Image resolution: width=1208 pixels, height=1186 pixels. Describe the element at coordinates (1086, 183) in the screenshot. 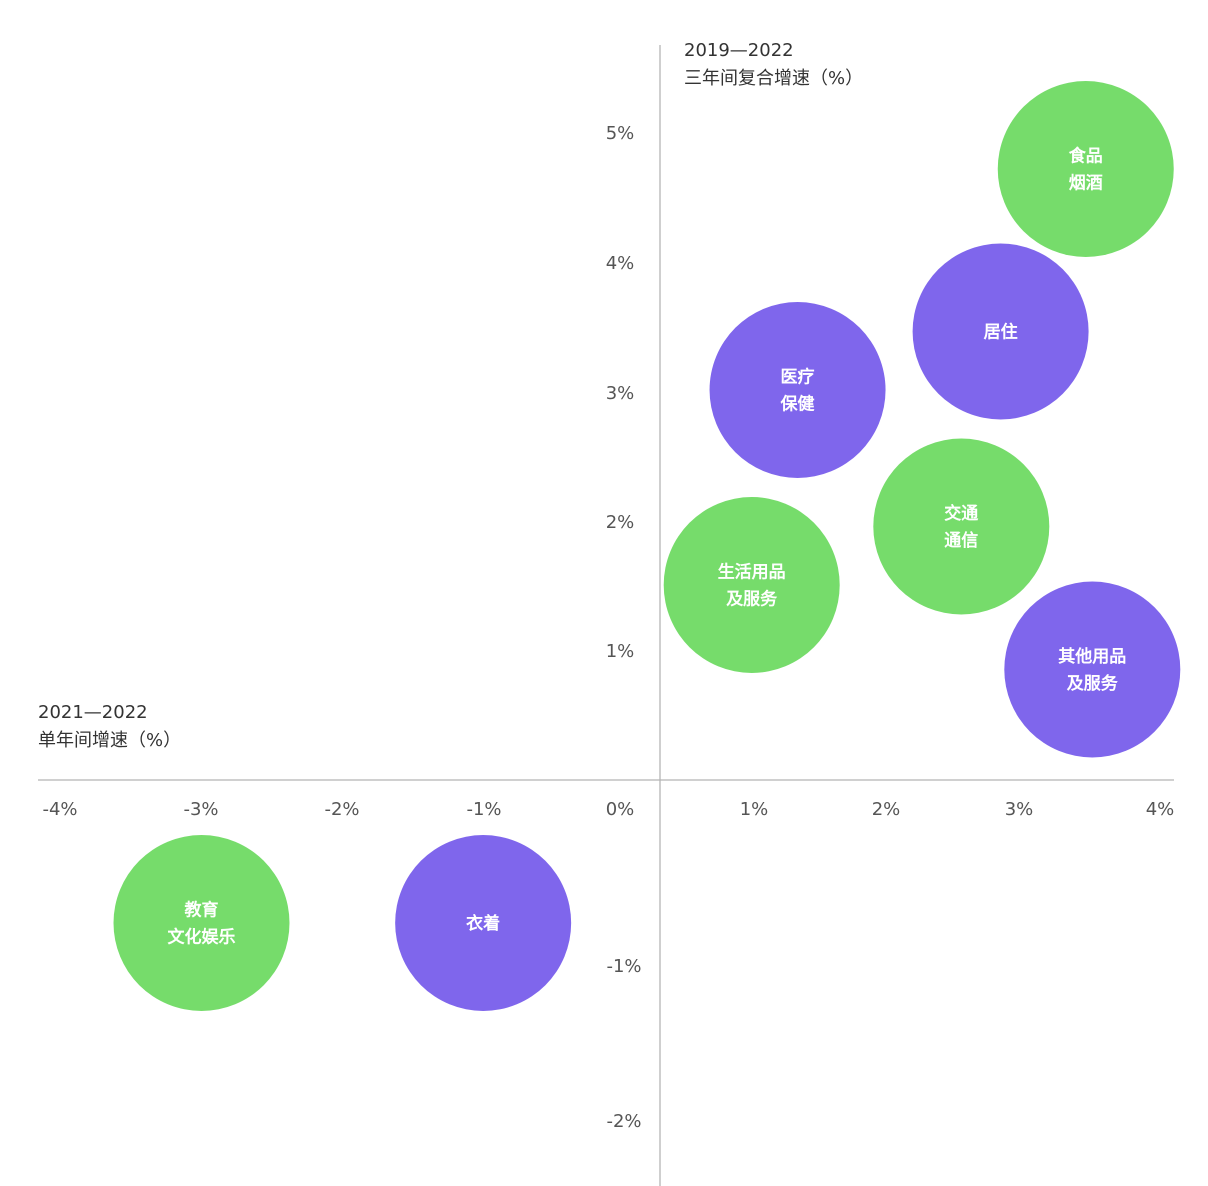

I see `bubble-label: 烟酒` at that location.